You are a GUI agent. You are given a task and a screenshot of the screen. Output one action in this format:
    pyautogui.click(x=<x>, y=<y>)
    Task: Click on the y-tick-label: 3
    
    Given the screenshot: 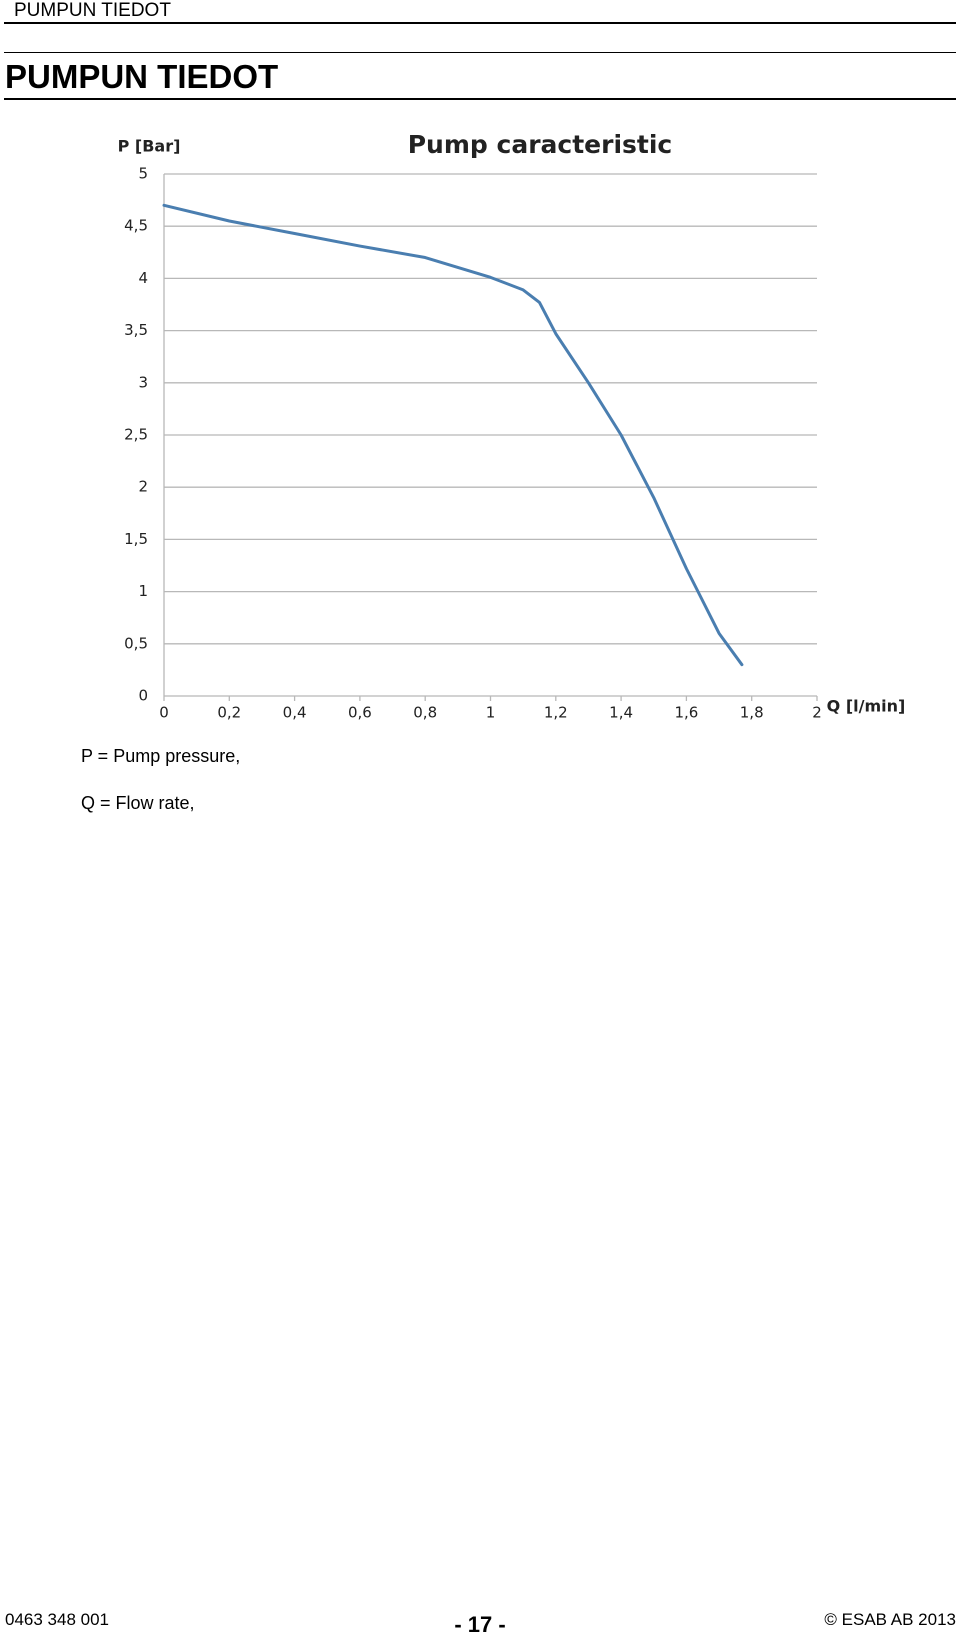 What is the action you would take?
    pyautogui.click(x=143, y=382)
    